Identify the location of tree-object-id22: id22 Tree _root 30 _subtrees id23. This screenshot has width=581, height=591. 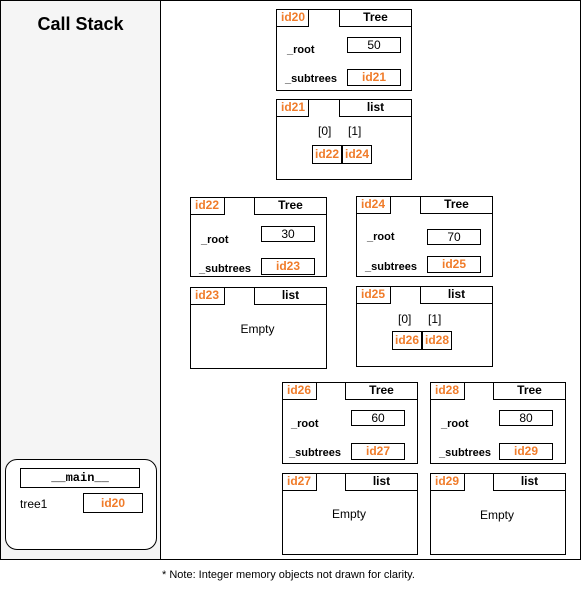
(258, 237).